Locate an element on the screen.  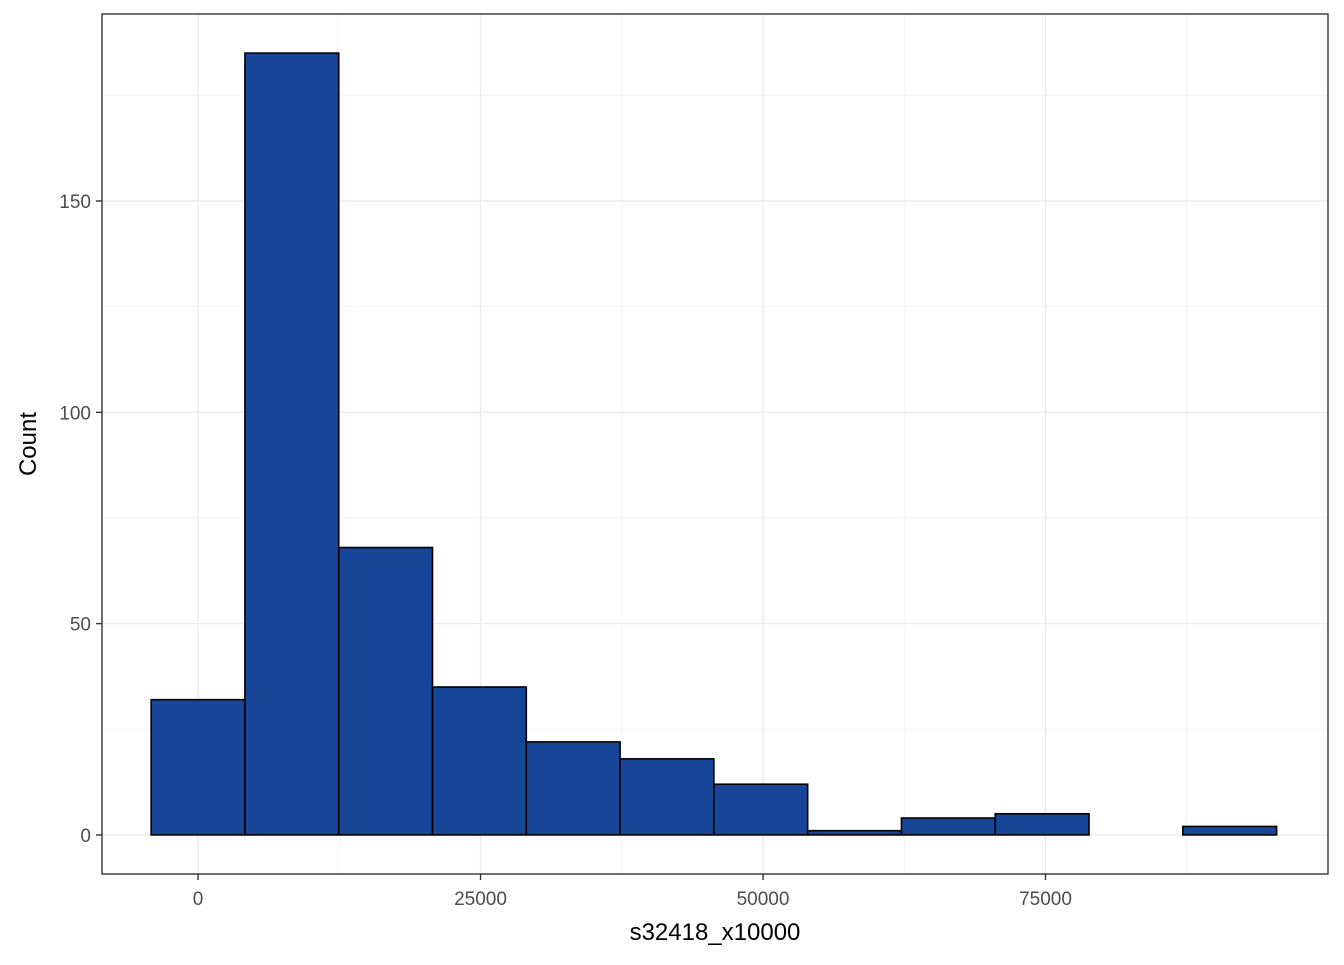
y-tick-label: 50 is located at coordinates (80, 625).